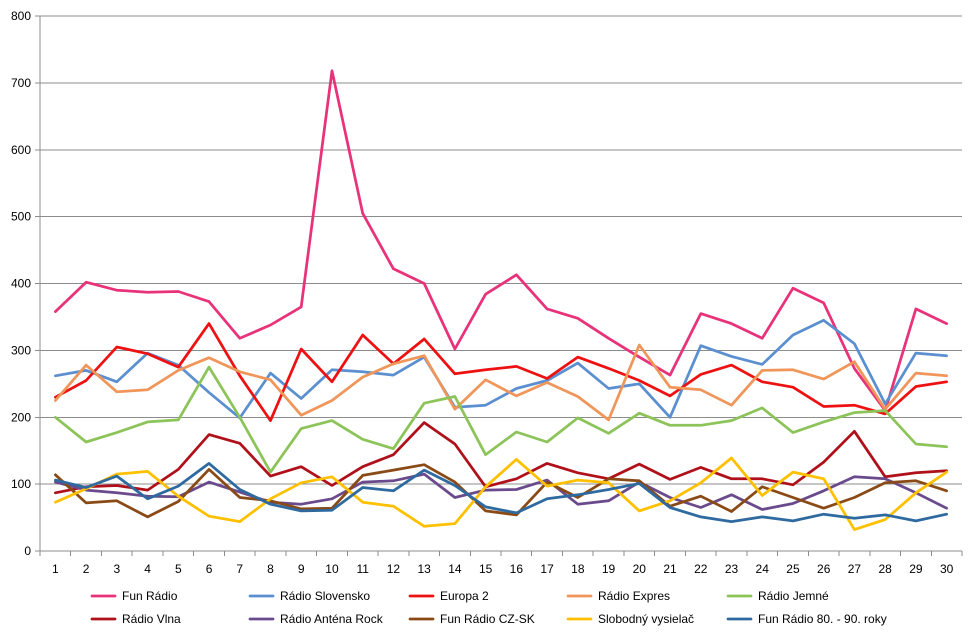 This screenshot has height=638, width=977. I want to click on x-tick-label: 22, so click(701, 569).